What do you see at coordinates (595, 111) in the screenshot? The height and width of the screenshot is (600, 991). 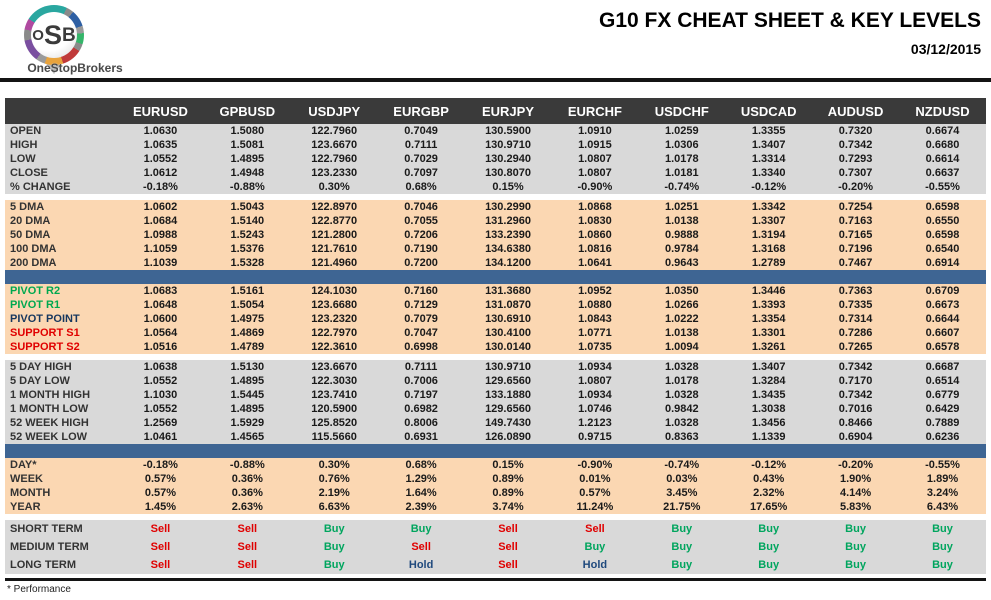 I see `pair-column-header: EURCHF` at bounding box center [595, 111].